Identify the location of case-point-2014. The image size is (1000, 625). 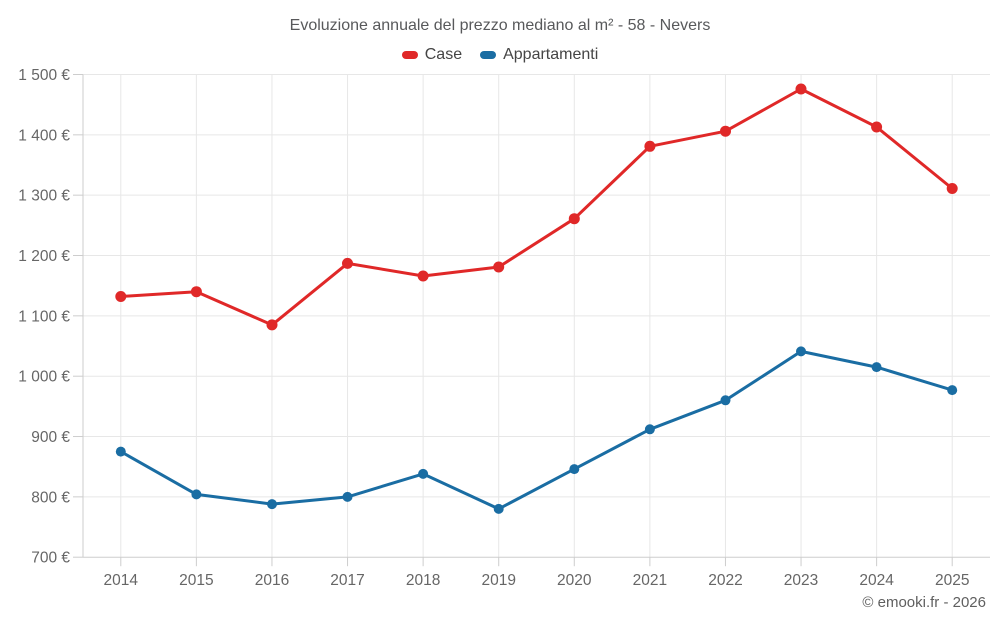
(121, 296).